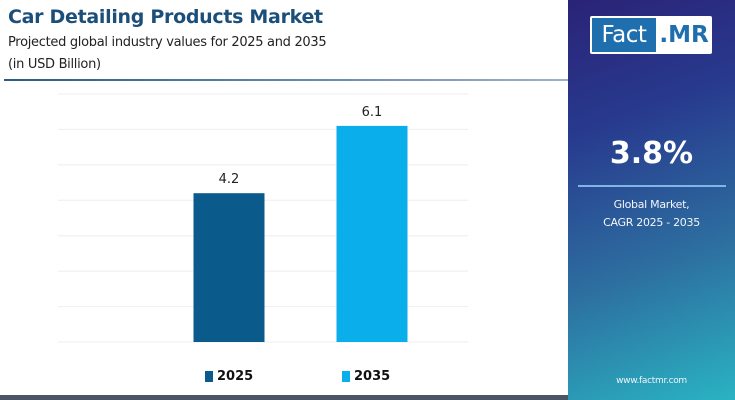  I want to click on legend-swatch-2035, so click(346, 376).